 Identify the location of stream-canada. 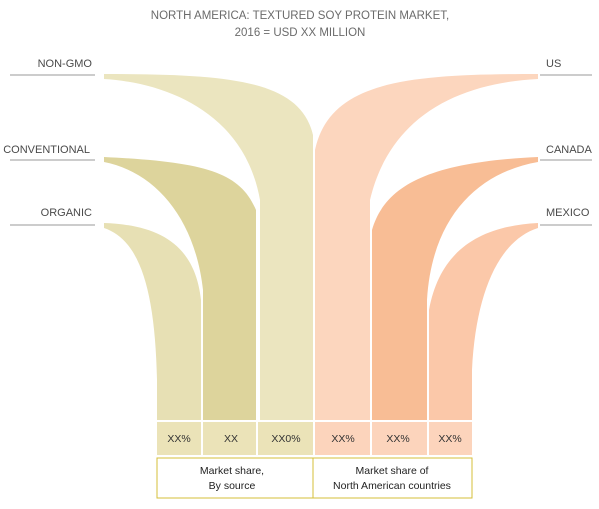
(455, 288).